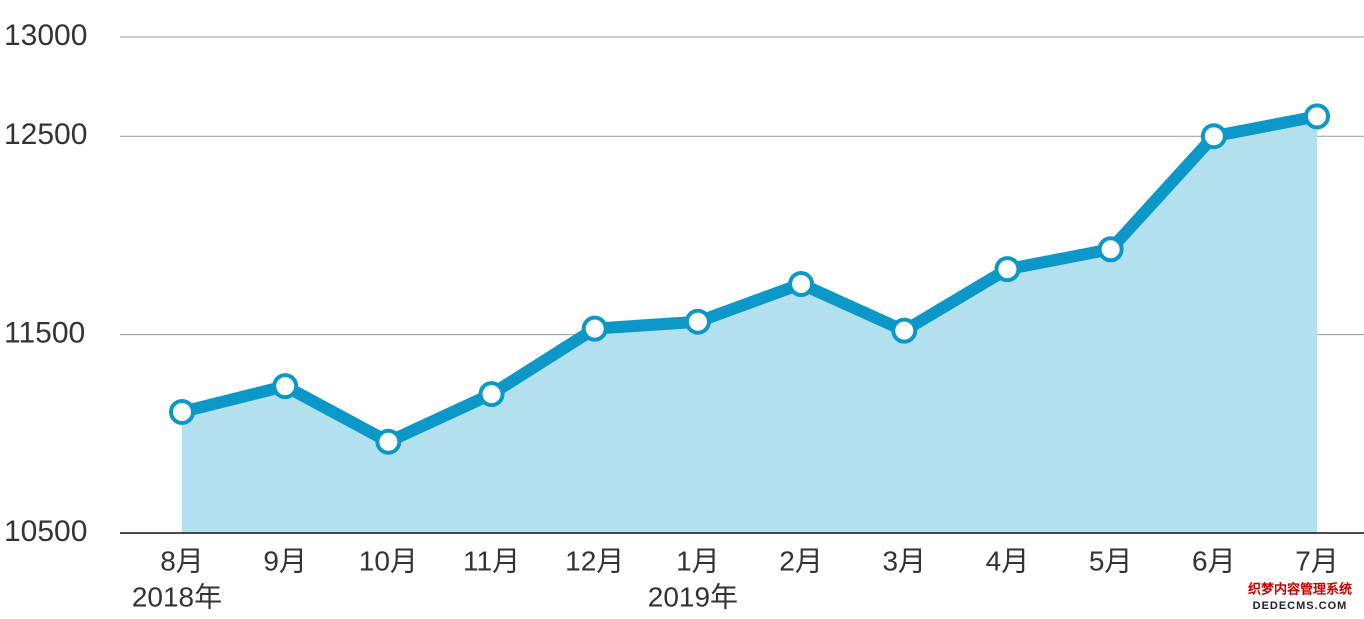  Describe the element at coordinates (1214, 560) in the screenshot. I see `x-tick-label: 6月` at that location.